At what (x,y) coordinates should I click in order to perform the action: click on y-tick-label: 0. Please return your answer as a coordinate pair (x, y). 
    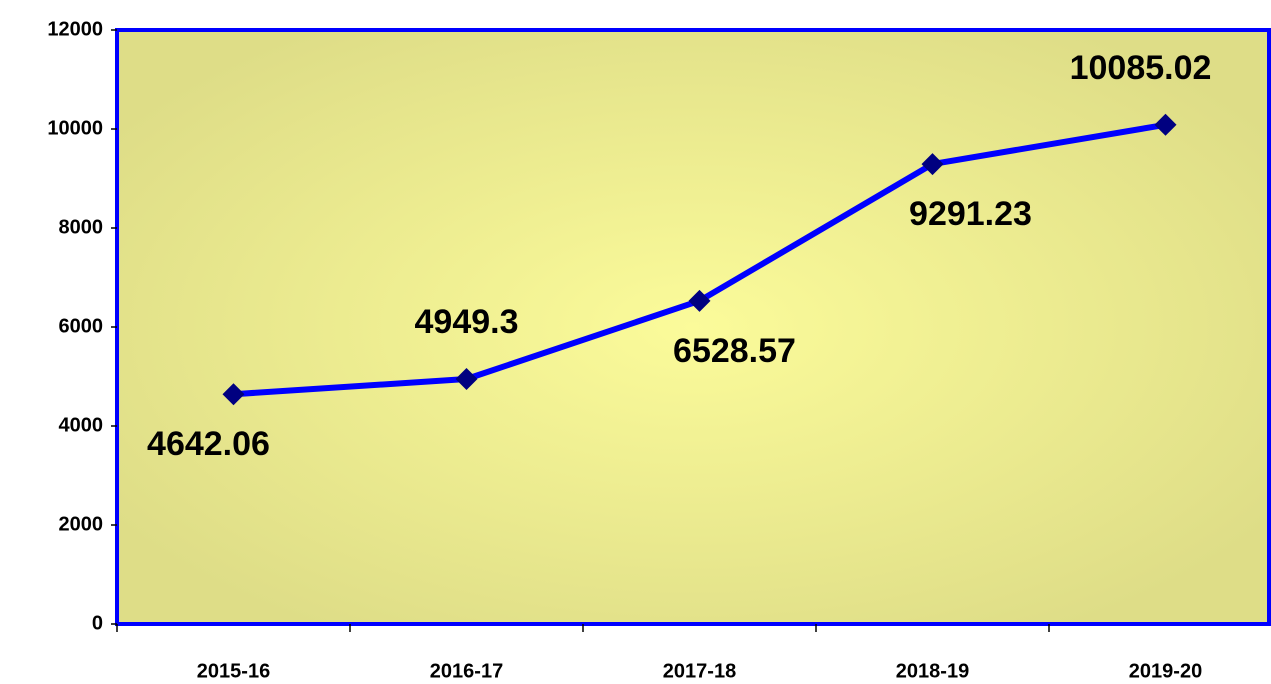
    Looking at the image, I should click on (97, 623).